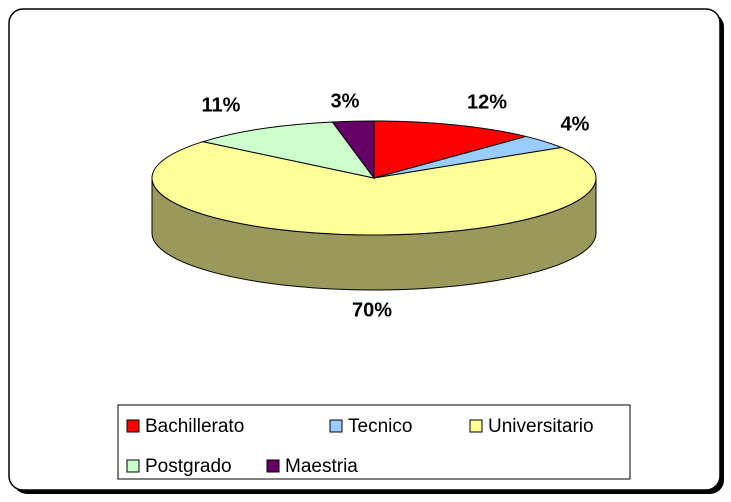 The width and height of the screenshot is (731, 502). I want to click on data-label: 11%, so click(221, 105).